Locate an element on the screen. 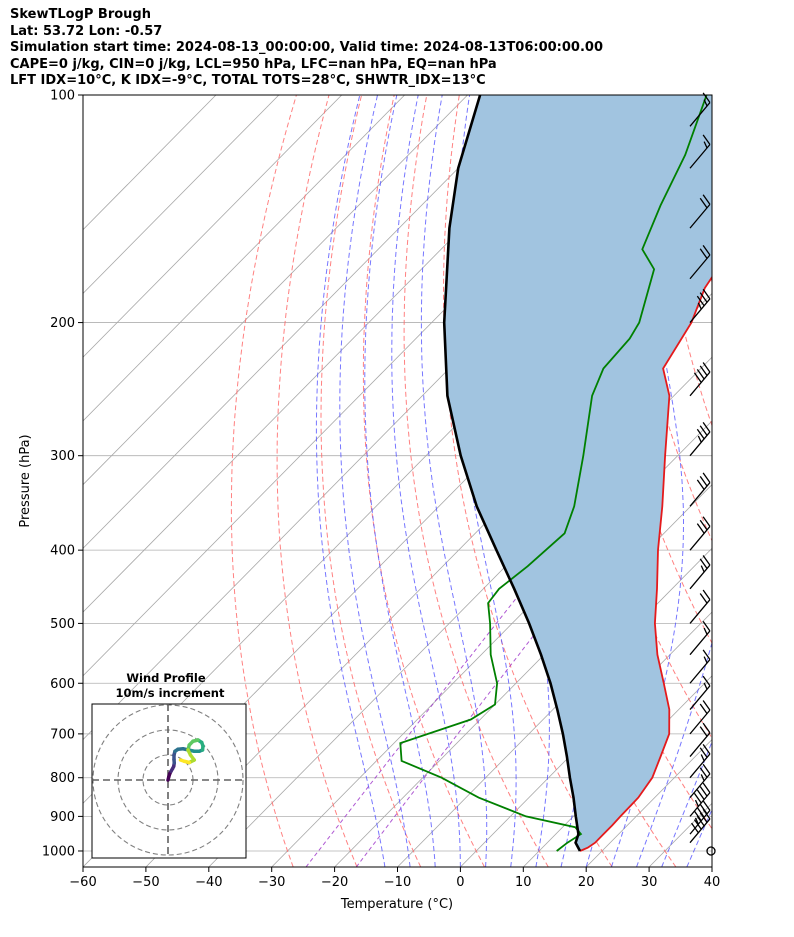  parcel-line is located at coordinates (512, 473).